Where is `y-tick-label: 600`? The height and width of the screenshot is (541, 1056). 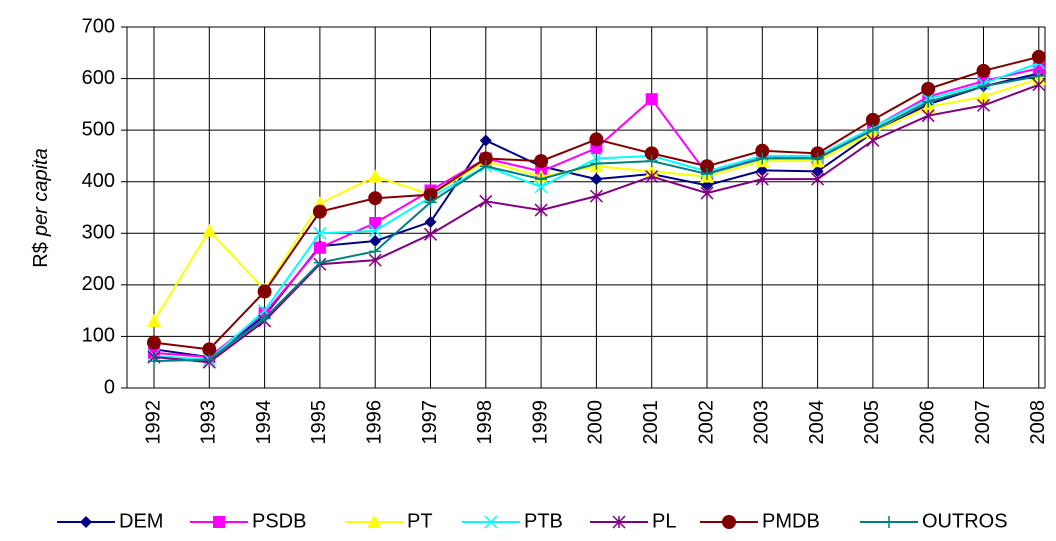
y-tick-label: 600 is located at coordinates (98, 78).